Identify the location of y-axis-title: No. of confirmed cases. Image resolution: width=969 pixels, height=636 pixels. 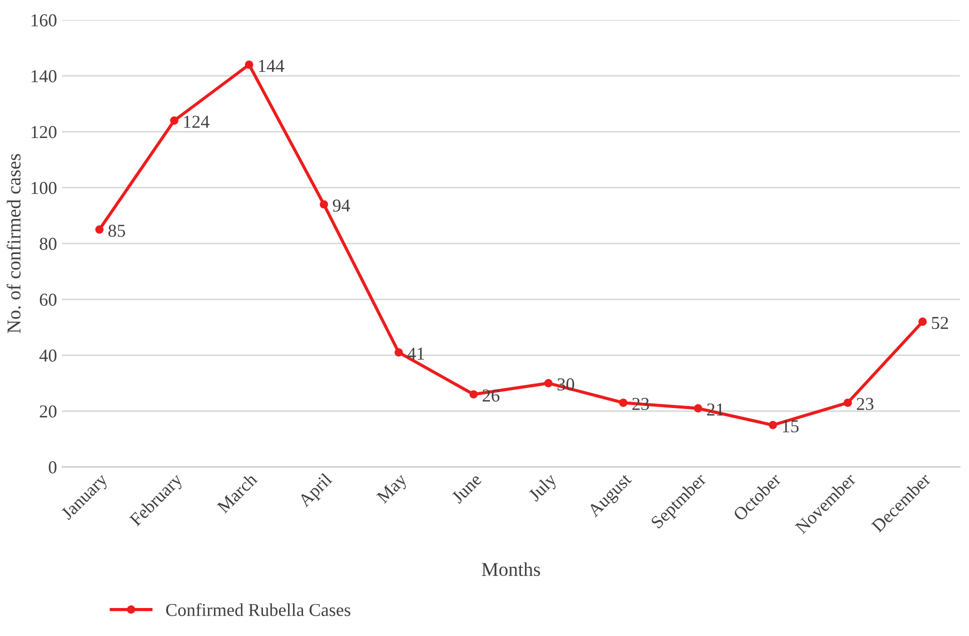
(13, 244).